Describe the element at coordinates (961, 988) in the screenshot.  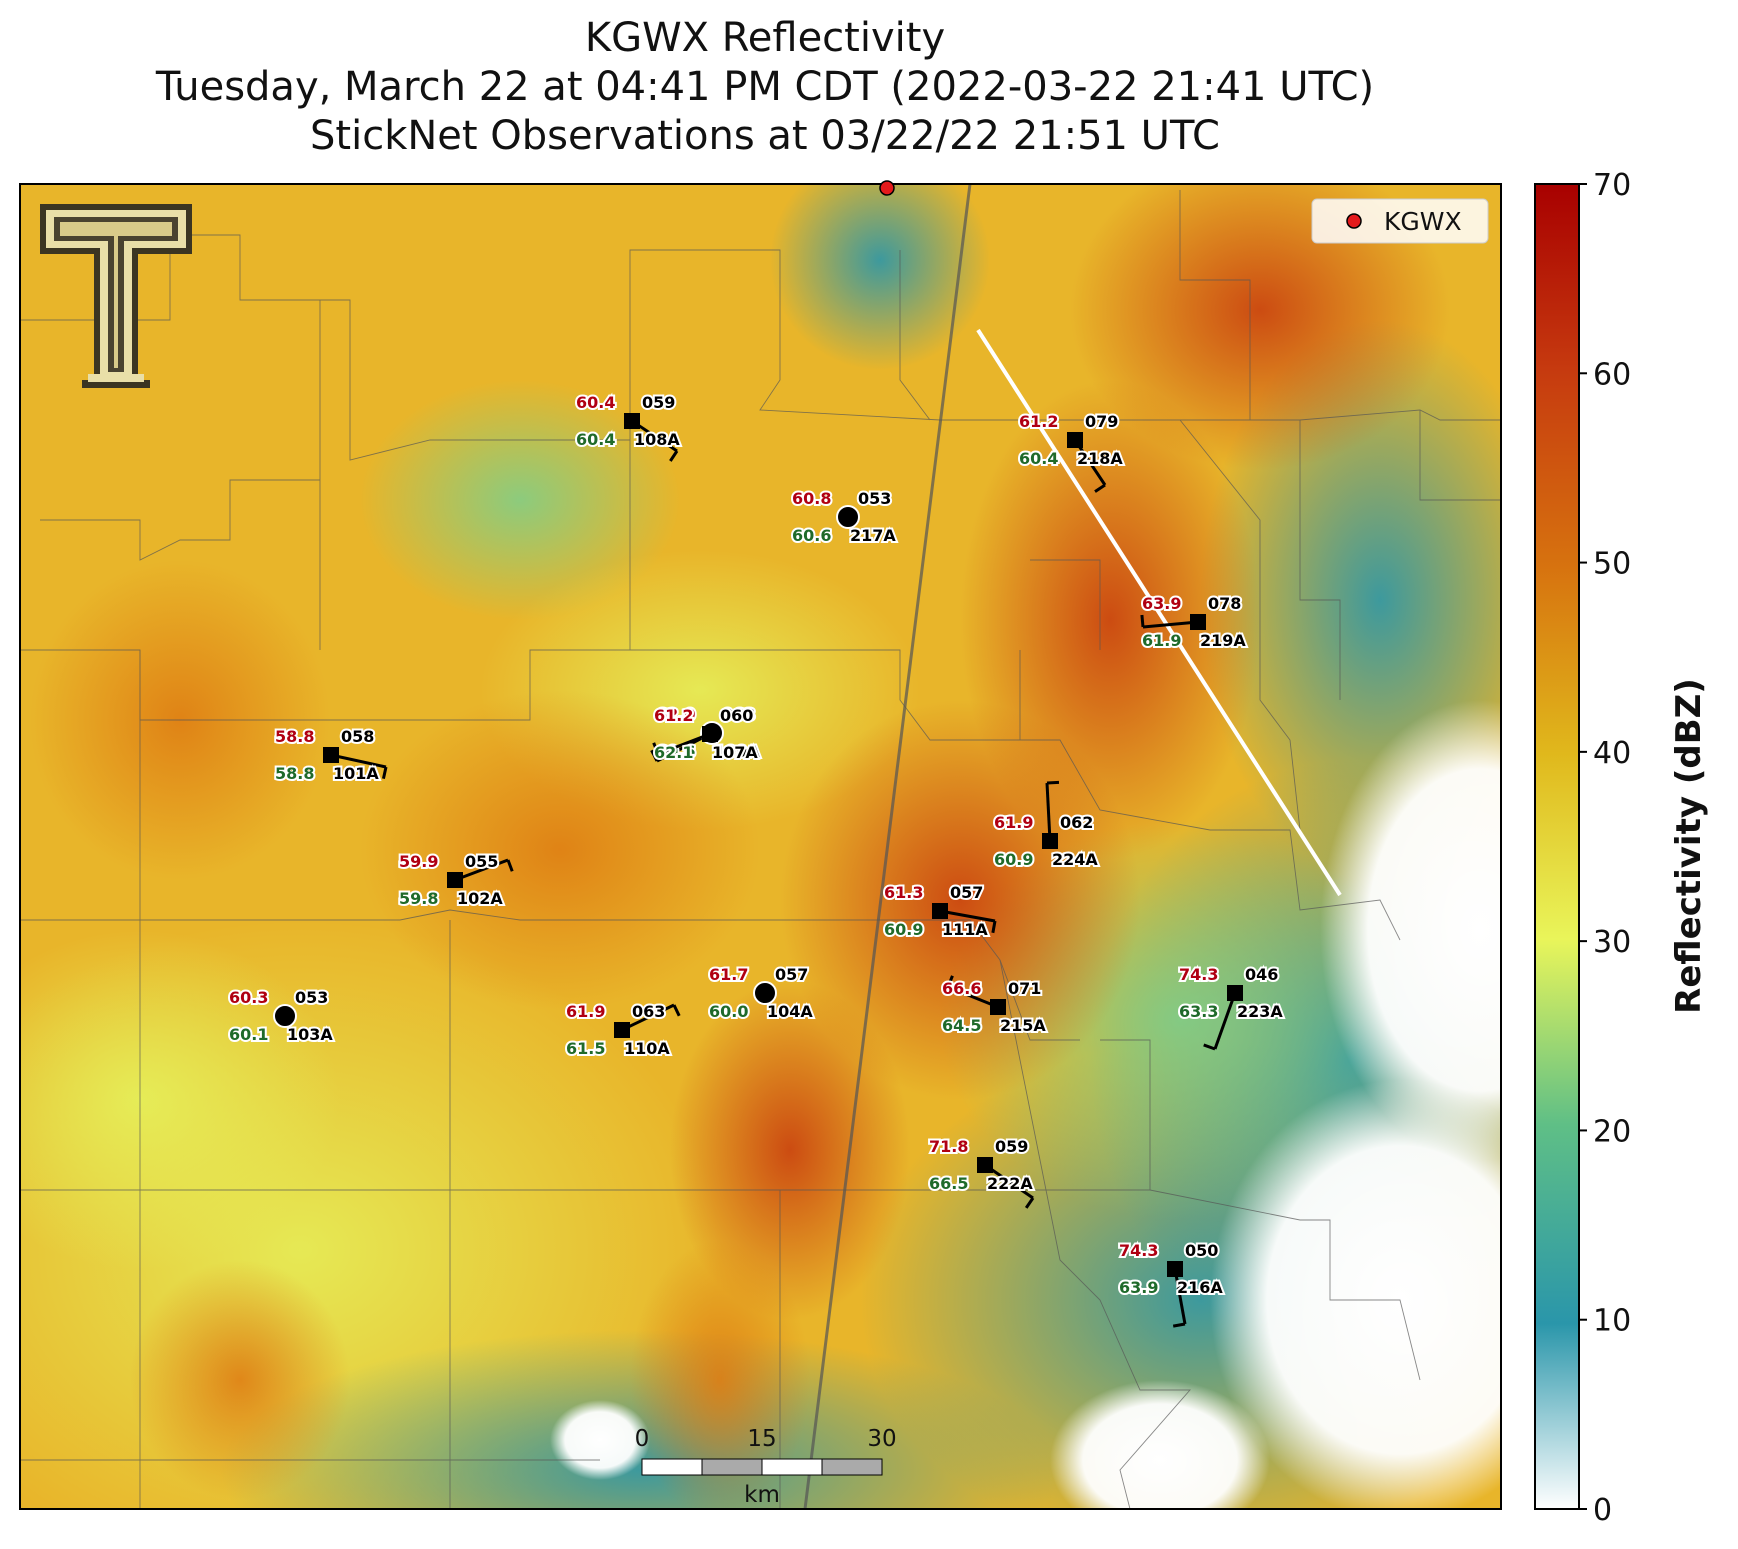
I see `station-temperature: 66.6` at that location.